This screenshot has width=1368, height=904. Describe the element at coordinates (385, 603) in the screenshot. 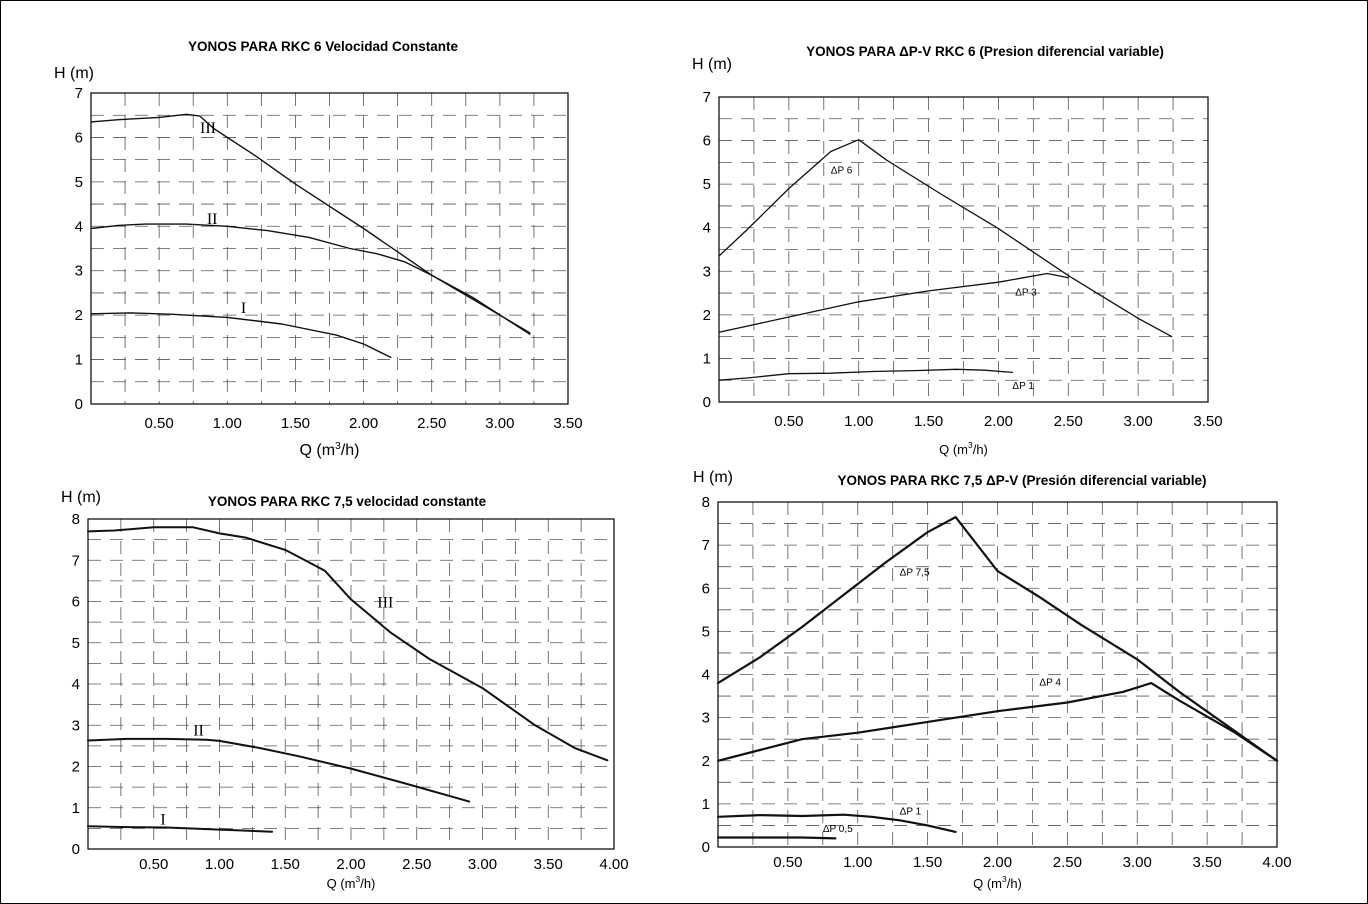

I see `series-label-iii: III` at that location.